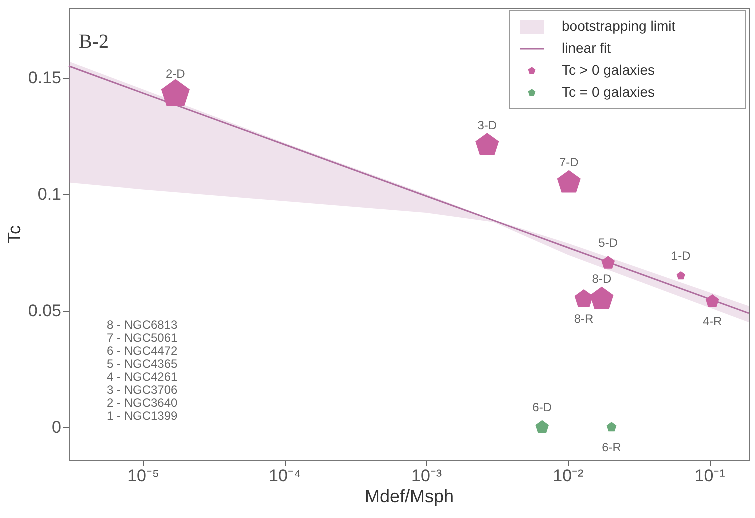 This screenshot has width=755, height=518. Describe the element at coordinates (94, 42) in the screenshot. I see `annotation: B-2` at that location.